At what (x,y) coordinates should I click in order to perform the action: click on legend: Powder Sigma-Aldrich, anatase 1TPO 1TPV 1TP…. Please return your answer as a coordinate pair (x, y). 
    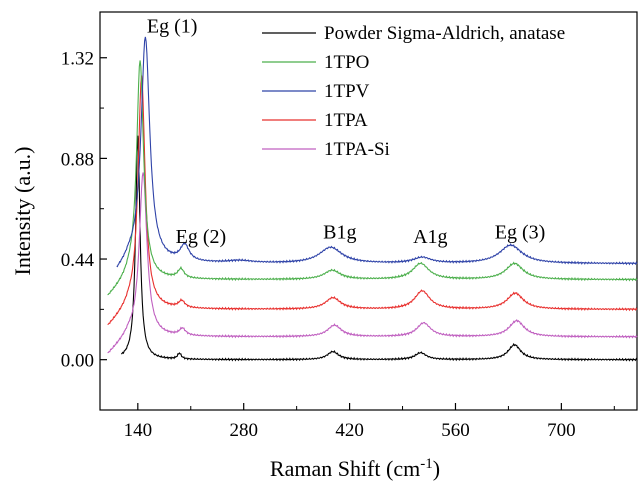
    Looking at the image, I should click on (413, 91).